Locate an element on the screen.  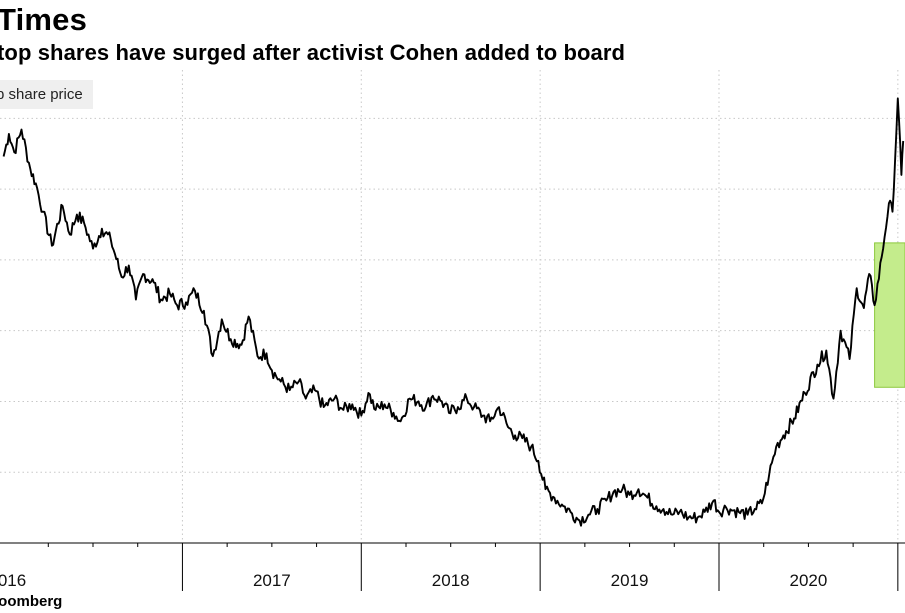
highlight-box-layer is located at coordinates (889, 315).